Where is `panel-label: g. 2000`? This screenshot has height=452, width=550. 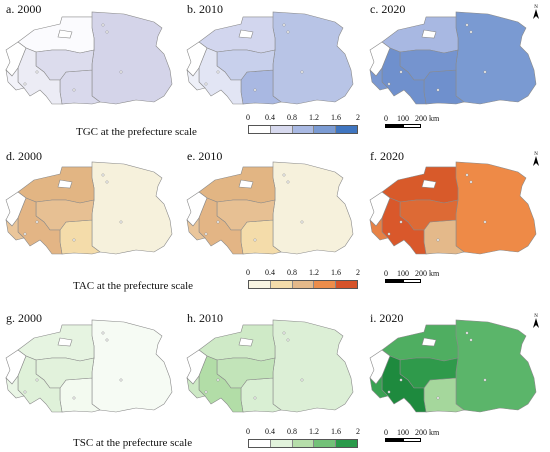 panel-label: g. 2000 is located at coordinates (24, 318).